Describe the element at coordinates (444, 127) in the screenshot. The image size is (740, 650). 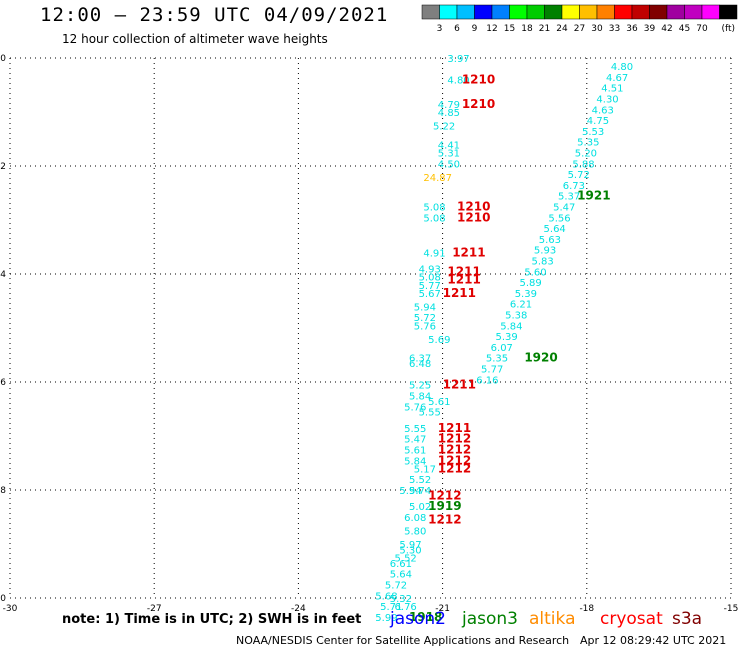
I see `wave-height-label: 5.22` at that location.